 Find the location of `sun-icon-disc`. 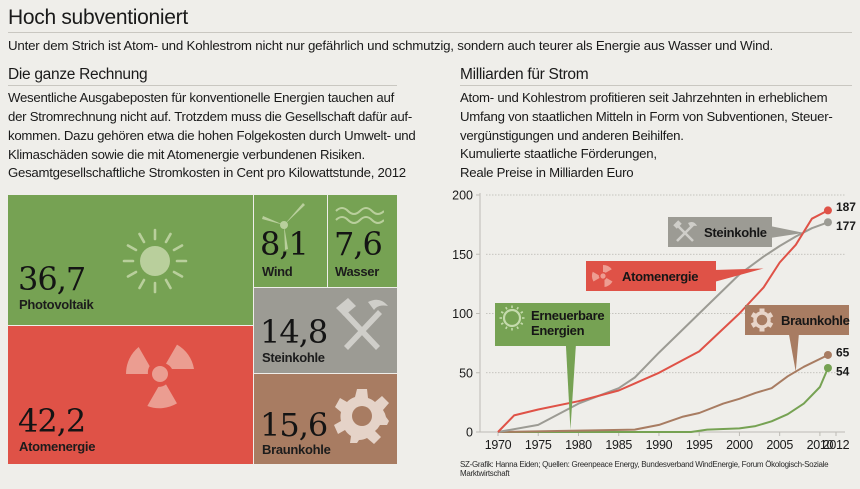

sun-icon-disc is located at coordinates (512, 318).